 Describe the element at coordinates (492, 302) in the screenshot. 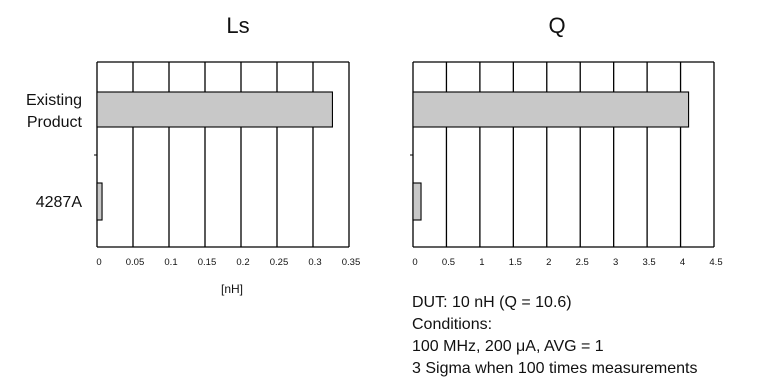

I see `dut-note: DUT: 10 nH (Q = 10.6)` at that location.